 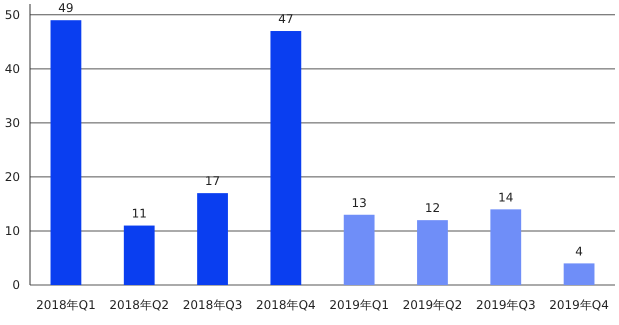 What do you see at coordinates (359, 203) in the screenshot?
I see `data-label: 13` at bounding box center [359, 203].